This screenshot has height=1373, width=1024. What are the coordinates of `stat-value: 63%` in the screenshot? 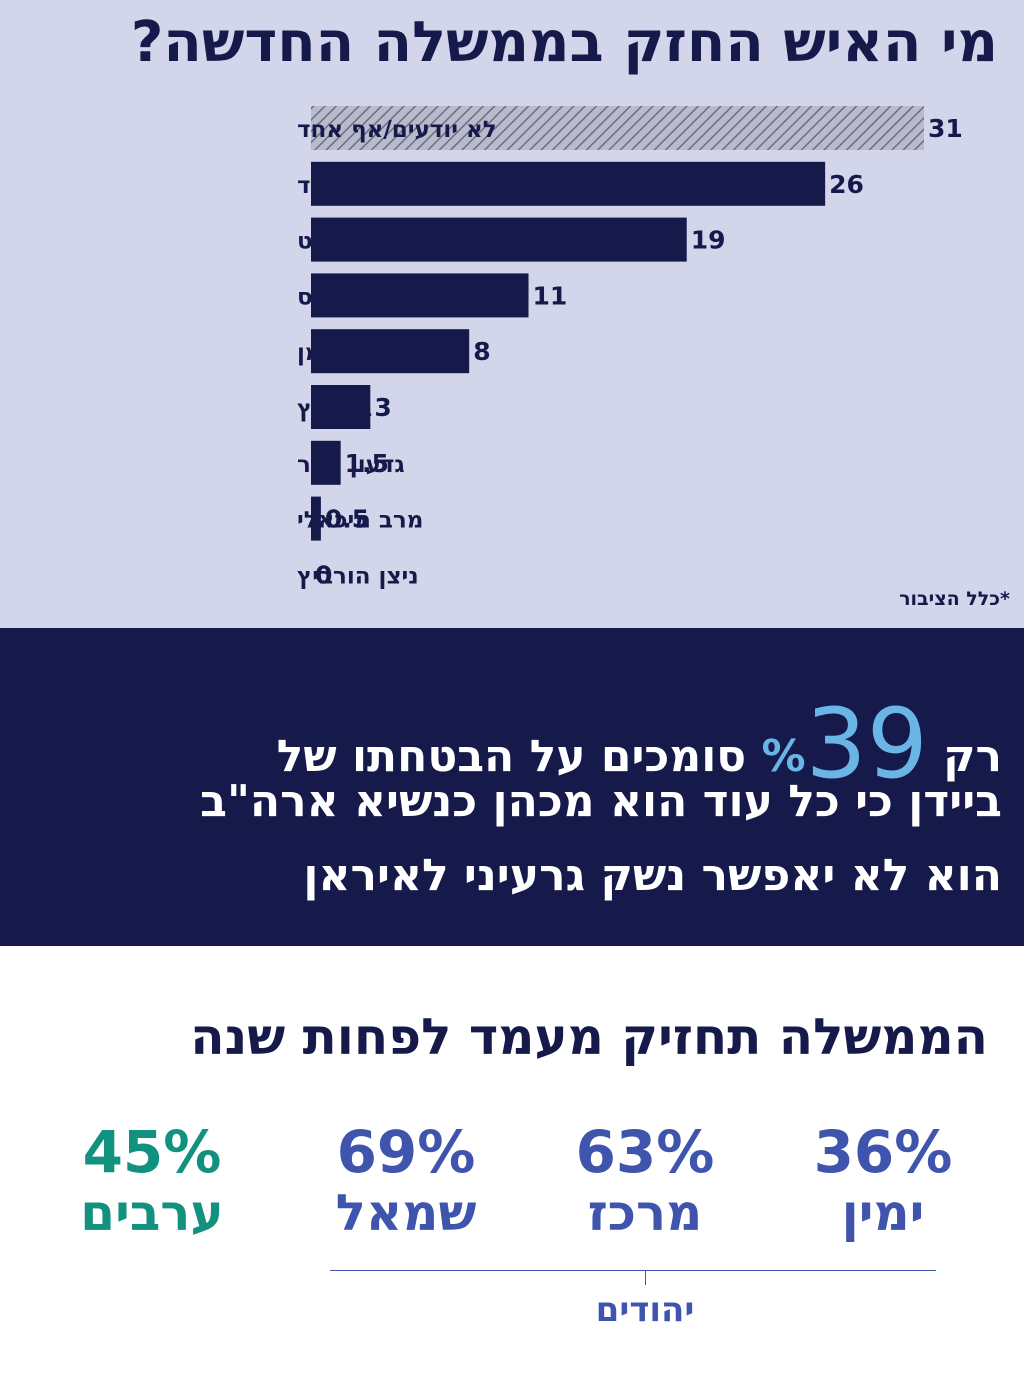 It's located at (645, 1152).